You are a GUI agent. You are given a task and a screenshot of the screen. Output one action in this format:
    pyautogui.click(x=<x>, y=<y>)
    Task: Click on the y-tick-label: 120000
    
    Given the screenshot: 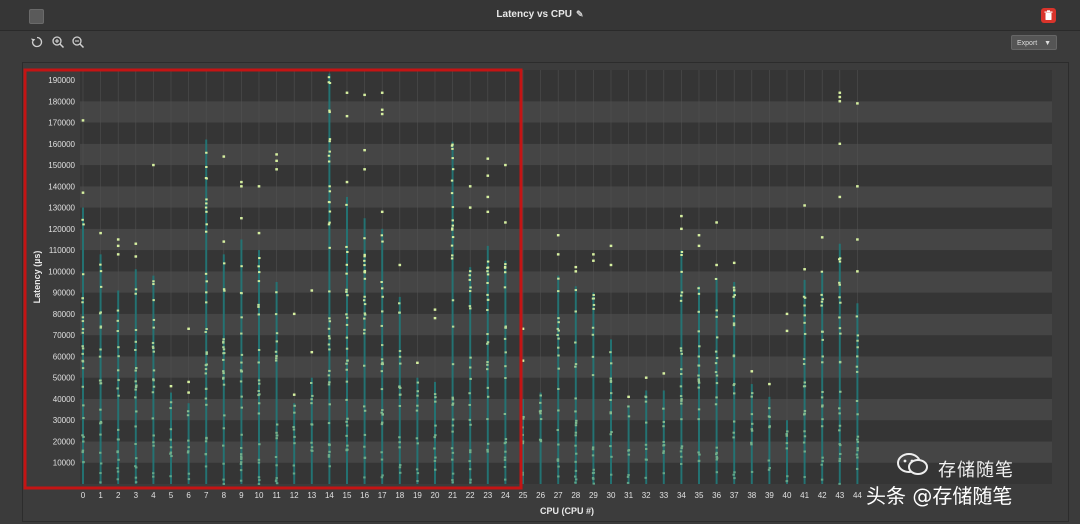 What is the action you would take?
    pyautogui.click(x=61, y=229)
    